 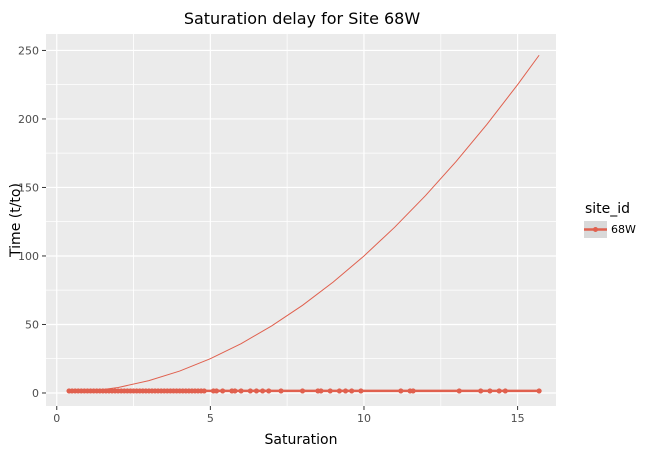 I want to click on x-tick-label: 5, so click(x=210, y=418).